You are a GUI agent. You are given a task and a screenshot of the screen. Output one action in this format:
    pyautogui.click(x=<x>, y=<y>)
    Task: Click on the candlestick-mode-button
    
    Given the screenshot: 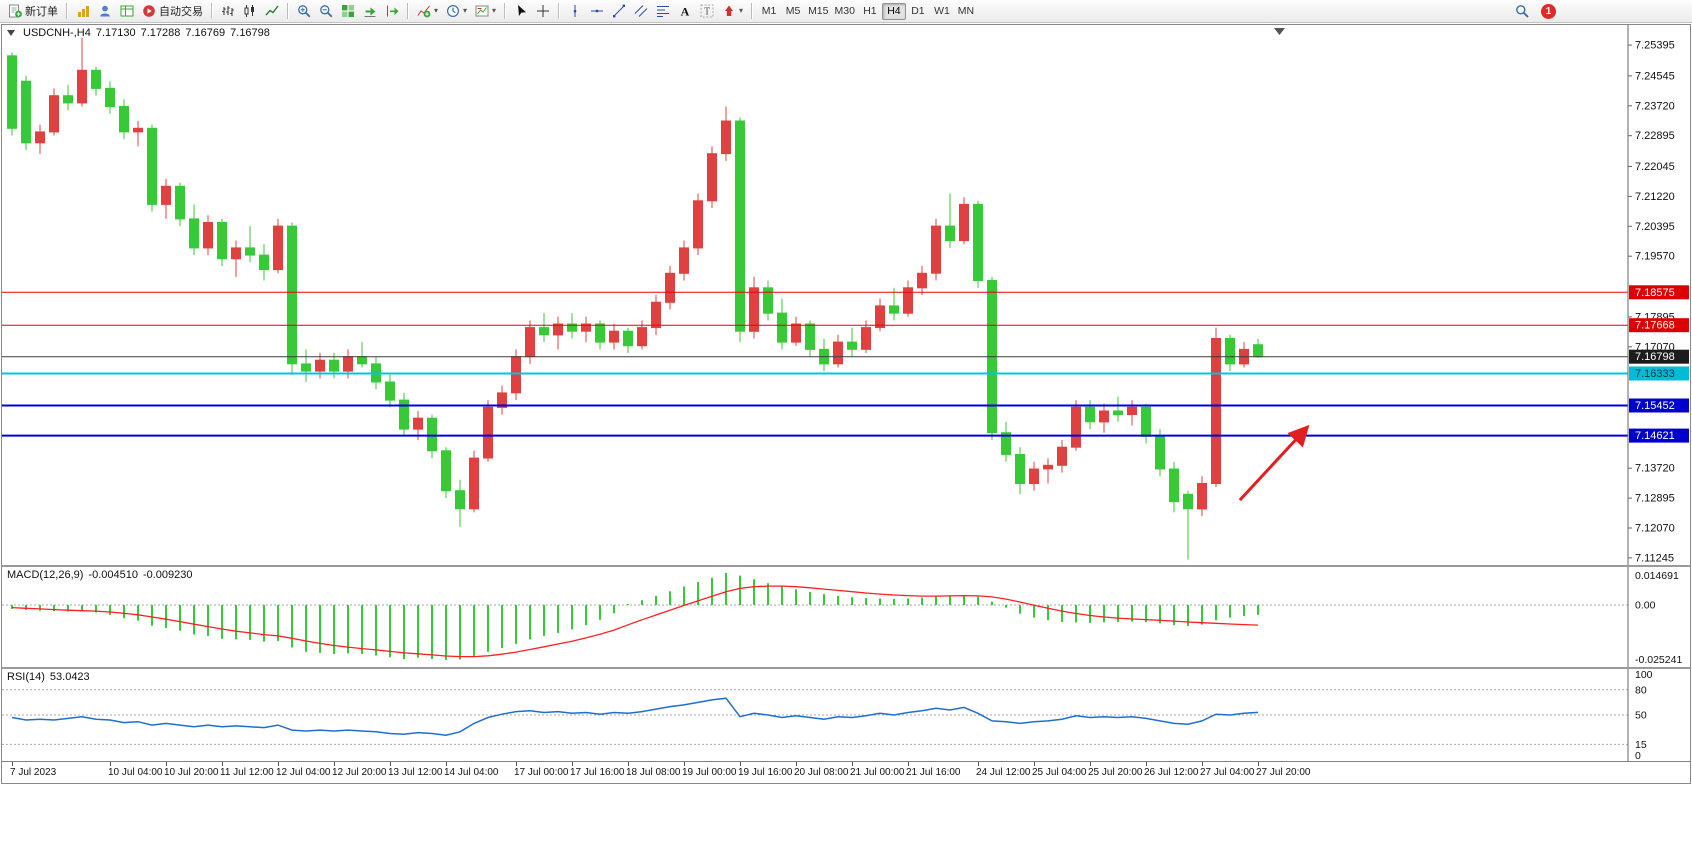 What is the action you would take?
    pyautogui.click(x=250, y=11)
    